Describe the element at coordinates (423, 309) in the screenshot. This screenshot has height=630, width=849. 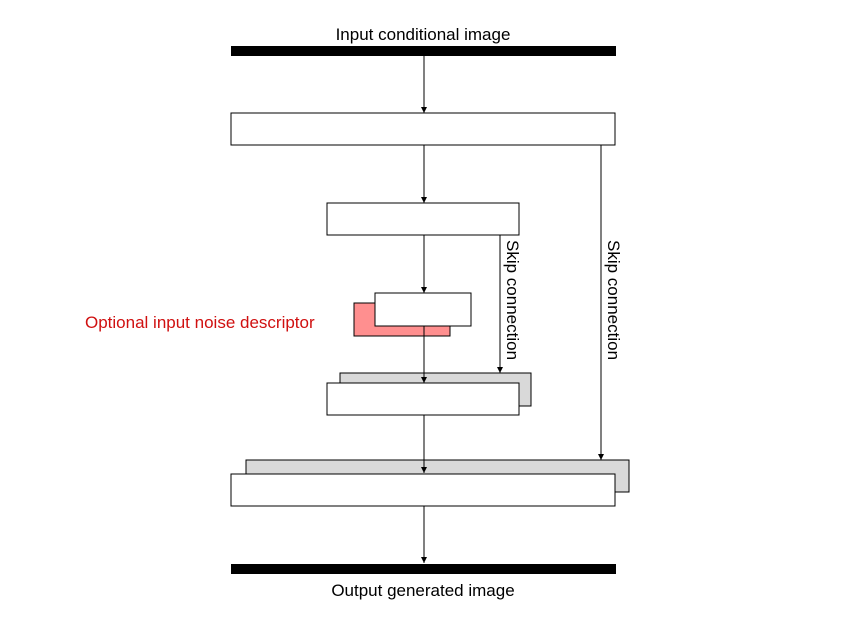
I see `bottleneck-block` at that location.